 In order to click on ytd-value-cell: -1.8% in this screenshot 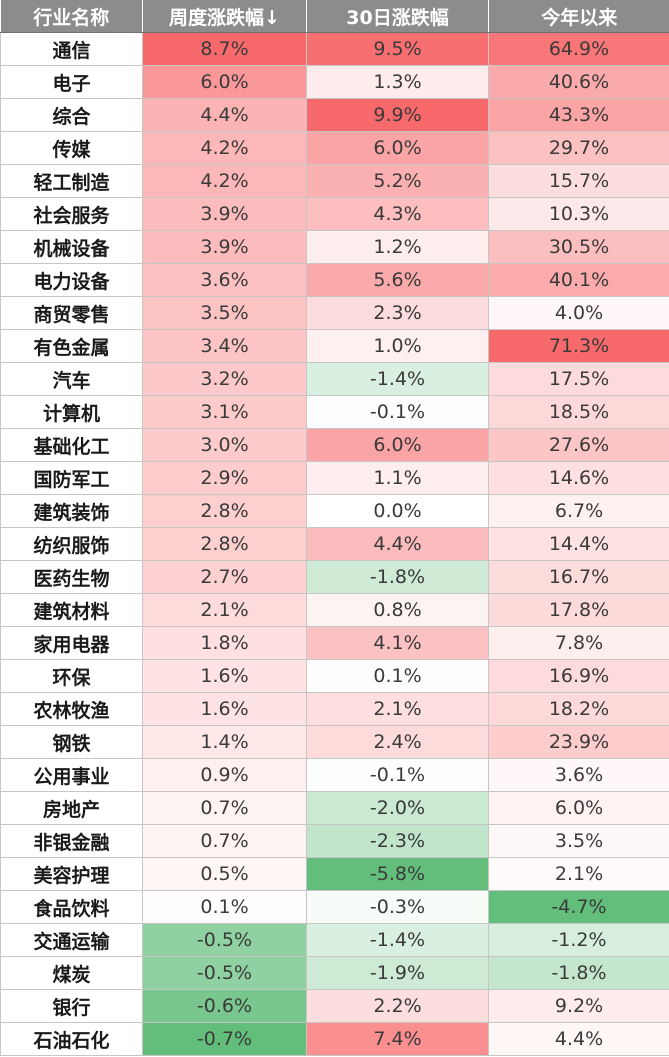, I will do `click(578, 973)`.